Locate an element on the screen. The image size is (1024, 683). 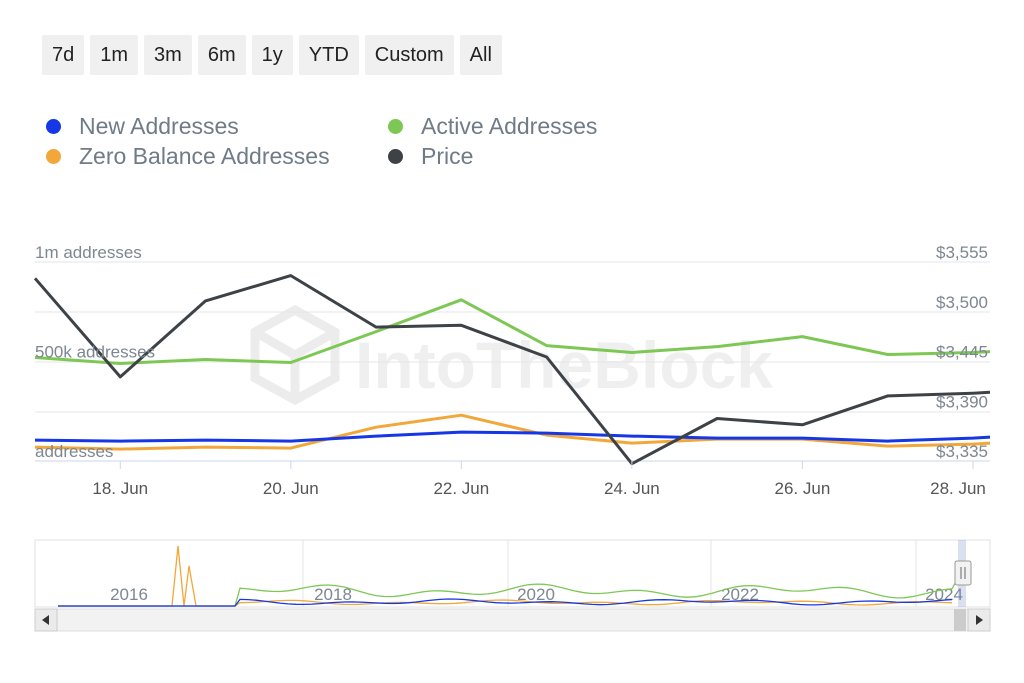
y-right-tick-label: $3,390 is located at coordinates (962, 401).